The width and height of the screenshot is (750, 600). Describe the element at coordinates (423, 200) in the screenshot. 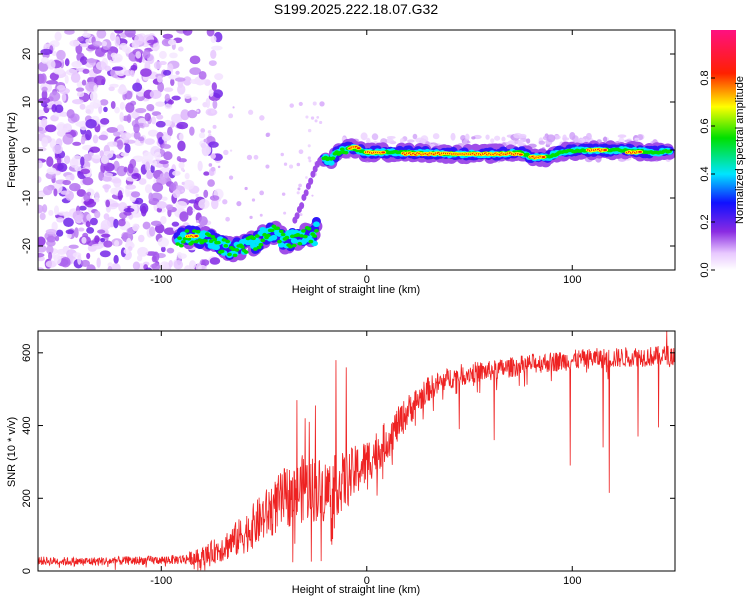

I see `spectrogram-signal-track` at that location.